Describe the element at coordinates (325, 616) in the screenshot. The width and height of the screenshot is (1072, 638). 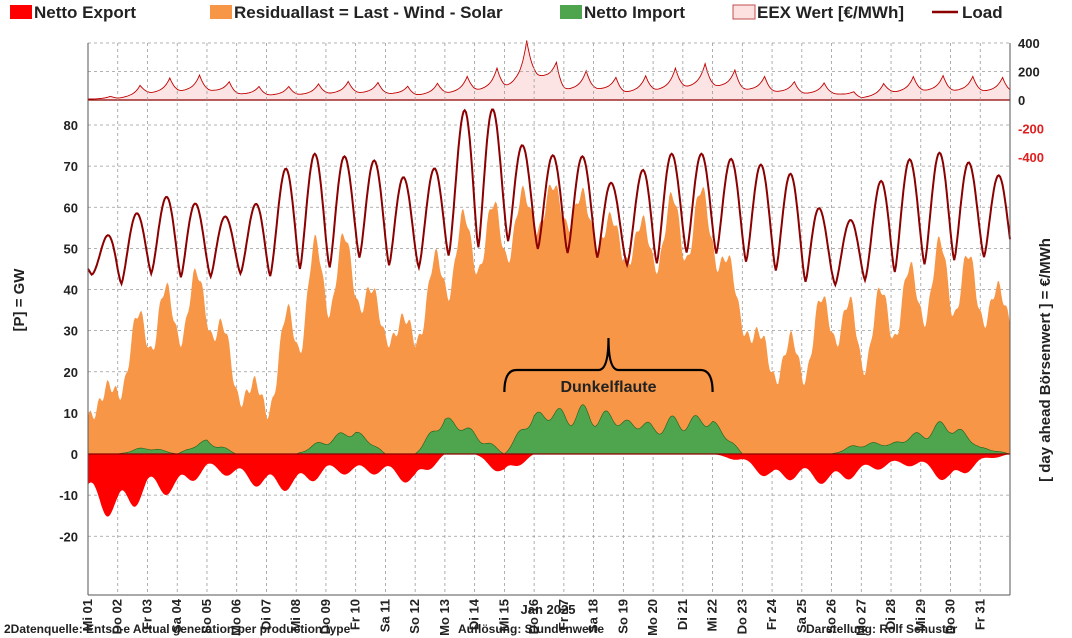
I see `x-tick-label-8: Do 09` at that location.